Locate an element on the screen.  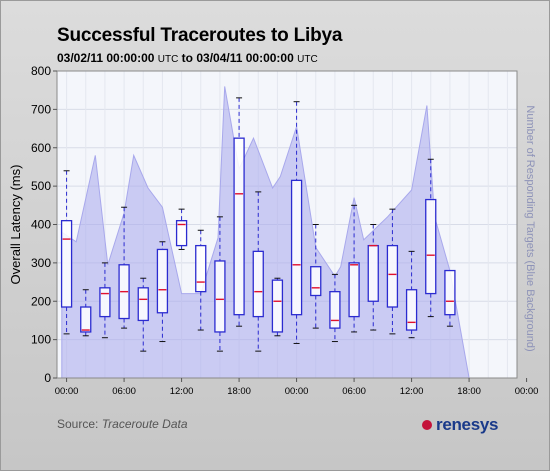
source-name: Traceroute Data is located at coordinates (144, 424).